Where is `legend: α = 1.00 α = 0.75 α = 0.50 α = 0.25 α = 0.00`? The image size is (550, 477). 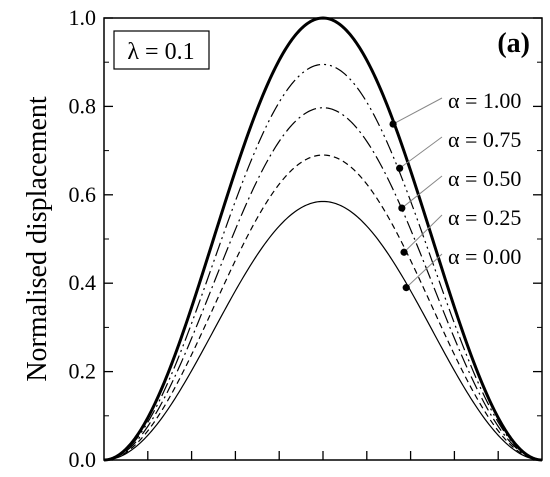
legend: α = 1.00 α = 0.75 α = 0.50 α = 0.25 α = 0.00 is located at coordinates (455, 190).